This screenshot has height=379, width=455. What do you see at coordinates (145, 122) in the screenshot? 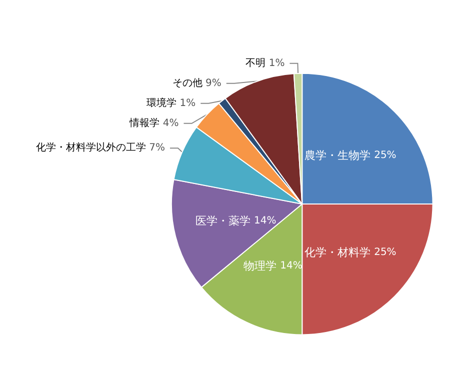
I see `slice-label: 情報学` at bounding box center [145, 122].